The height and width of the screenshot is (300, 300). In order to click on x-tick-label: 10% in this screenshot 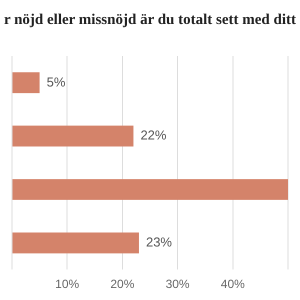, I will do `click(67, 284)`.